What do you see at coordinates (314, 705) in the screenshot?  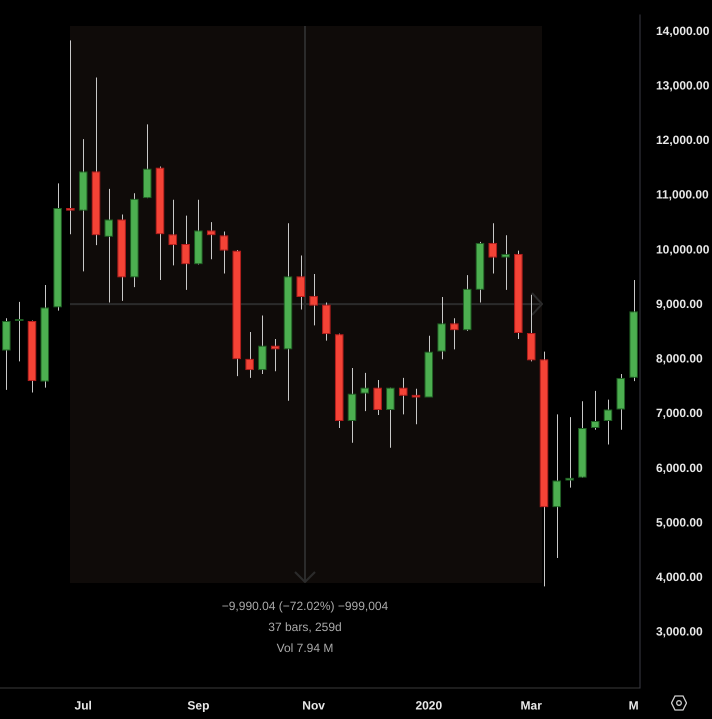 I see `x-tick-label: Nov` at bounding box center [314, 705].